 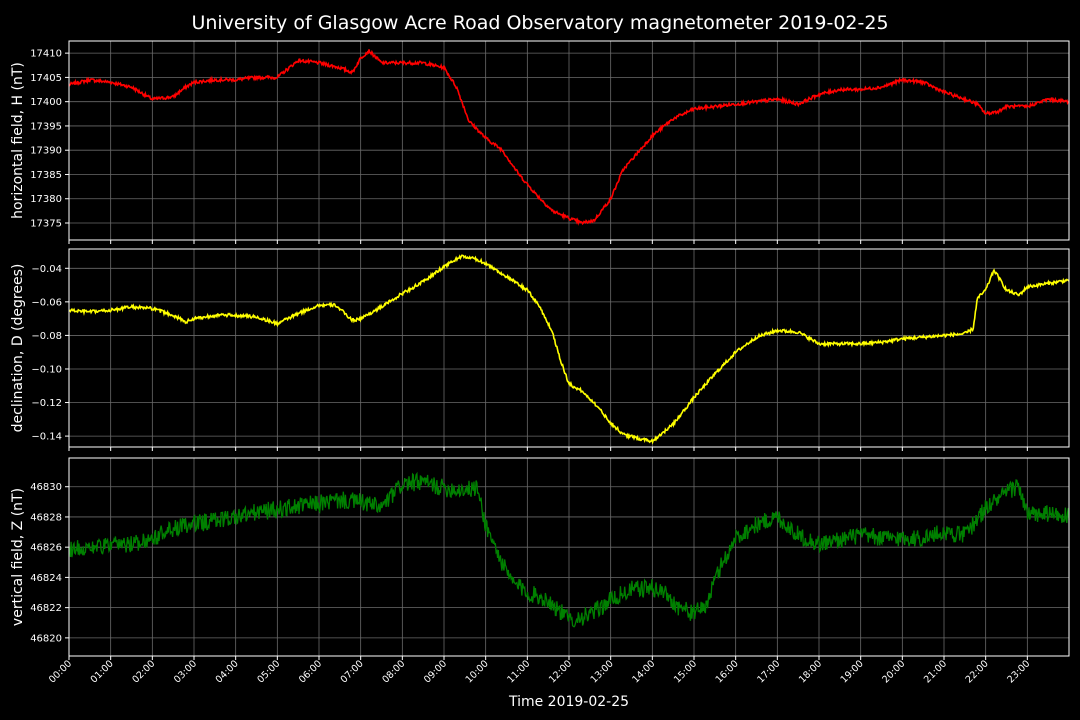 What do you see at coordinates (46, 54) in the screenshot?
I see `horizontal-field-y-tick-label: 17410` at bounding box center [46, 54].